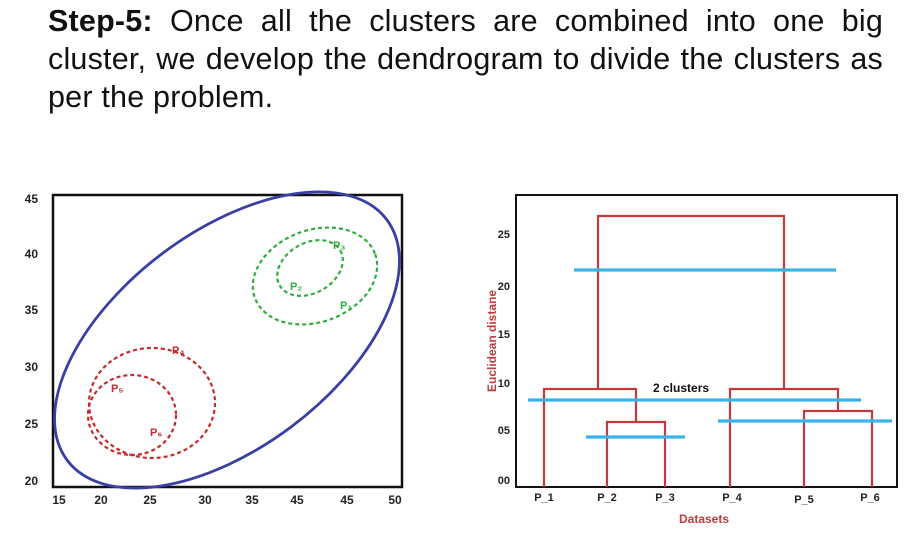 Image resolution: width=921 pixels, height=540 pixels. I want to click on y-tick-label: 35, so click(32, 310).